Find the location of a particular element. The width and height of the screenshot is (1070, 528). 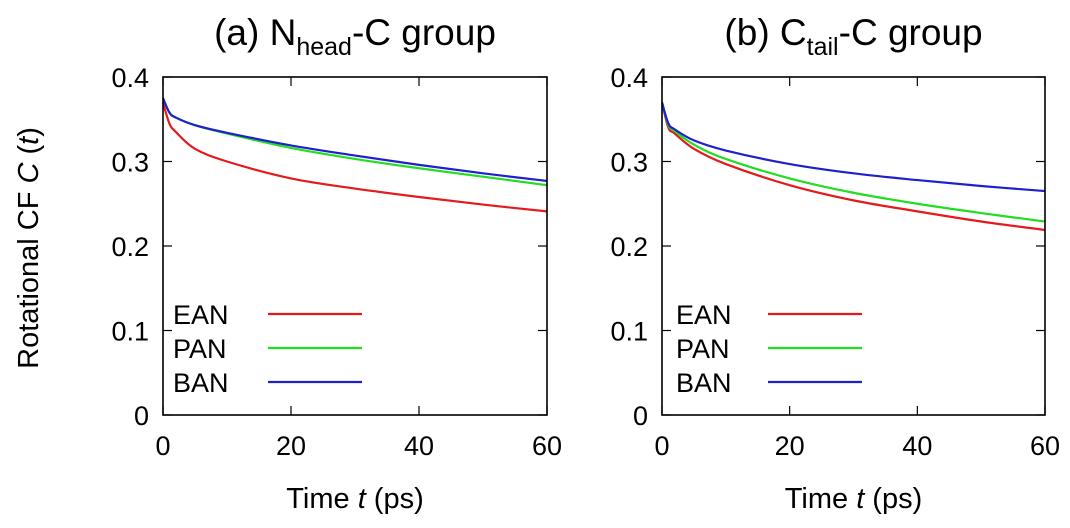

y-axis-label: Rotational CF C (t) is located at coordinates (29, 248).